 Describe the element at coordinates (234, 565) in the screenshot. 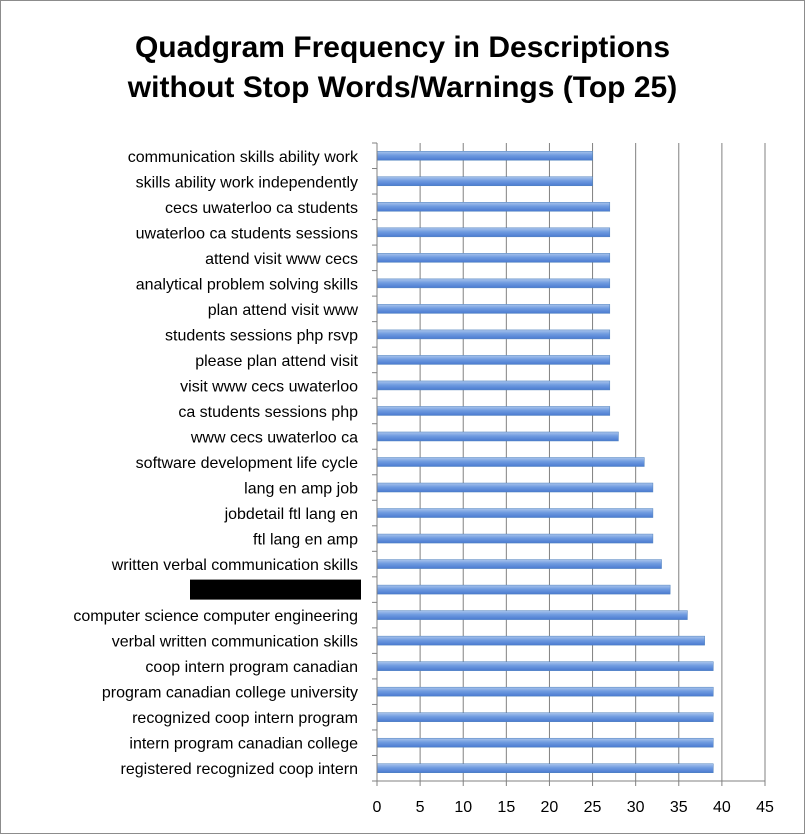

I see `category-label: written verbal communication skills` at that location.